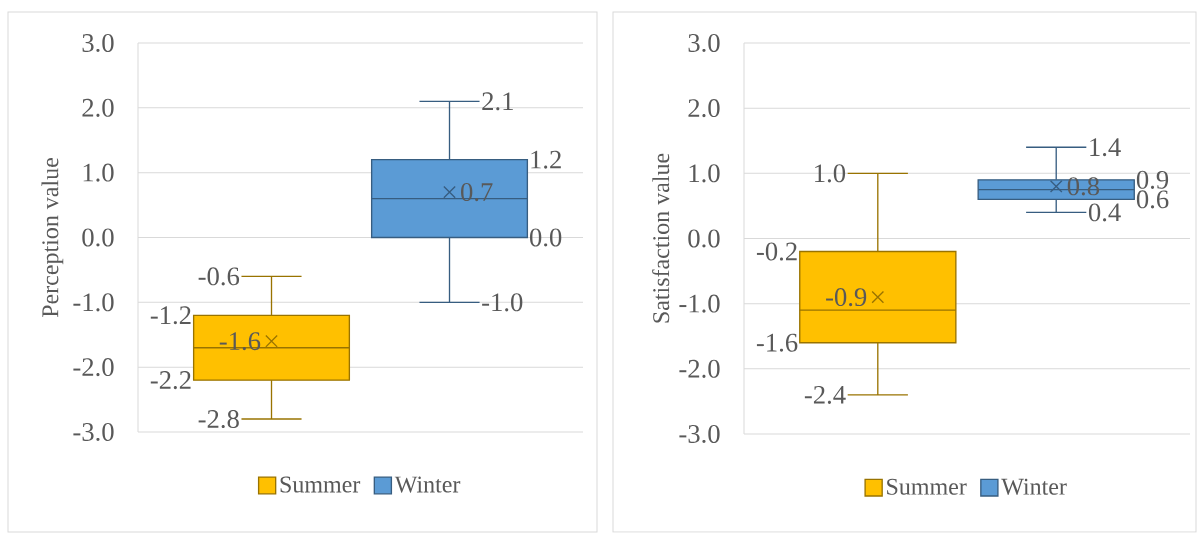  Describe the element at coordinates (846, 297) in the screenshot. I see `annotation: -0.9` at that location.